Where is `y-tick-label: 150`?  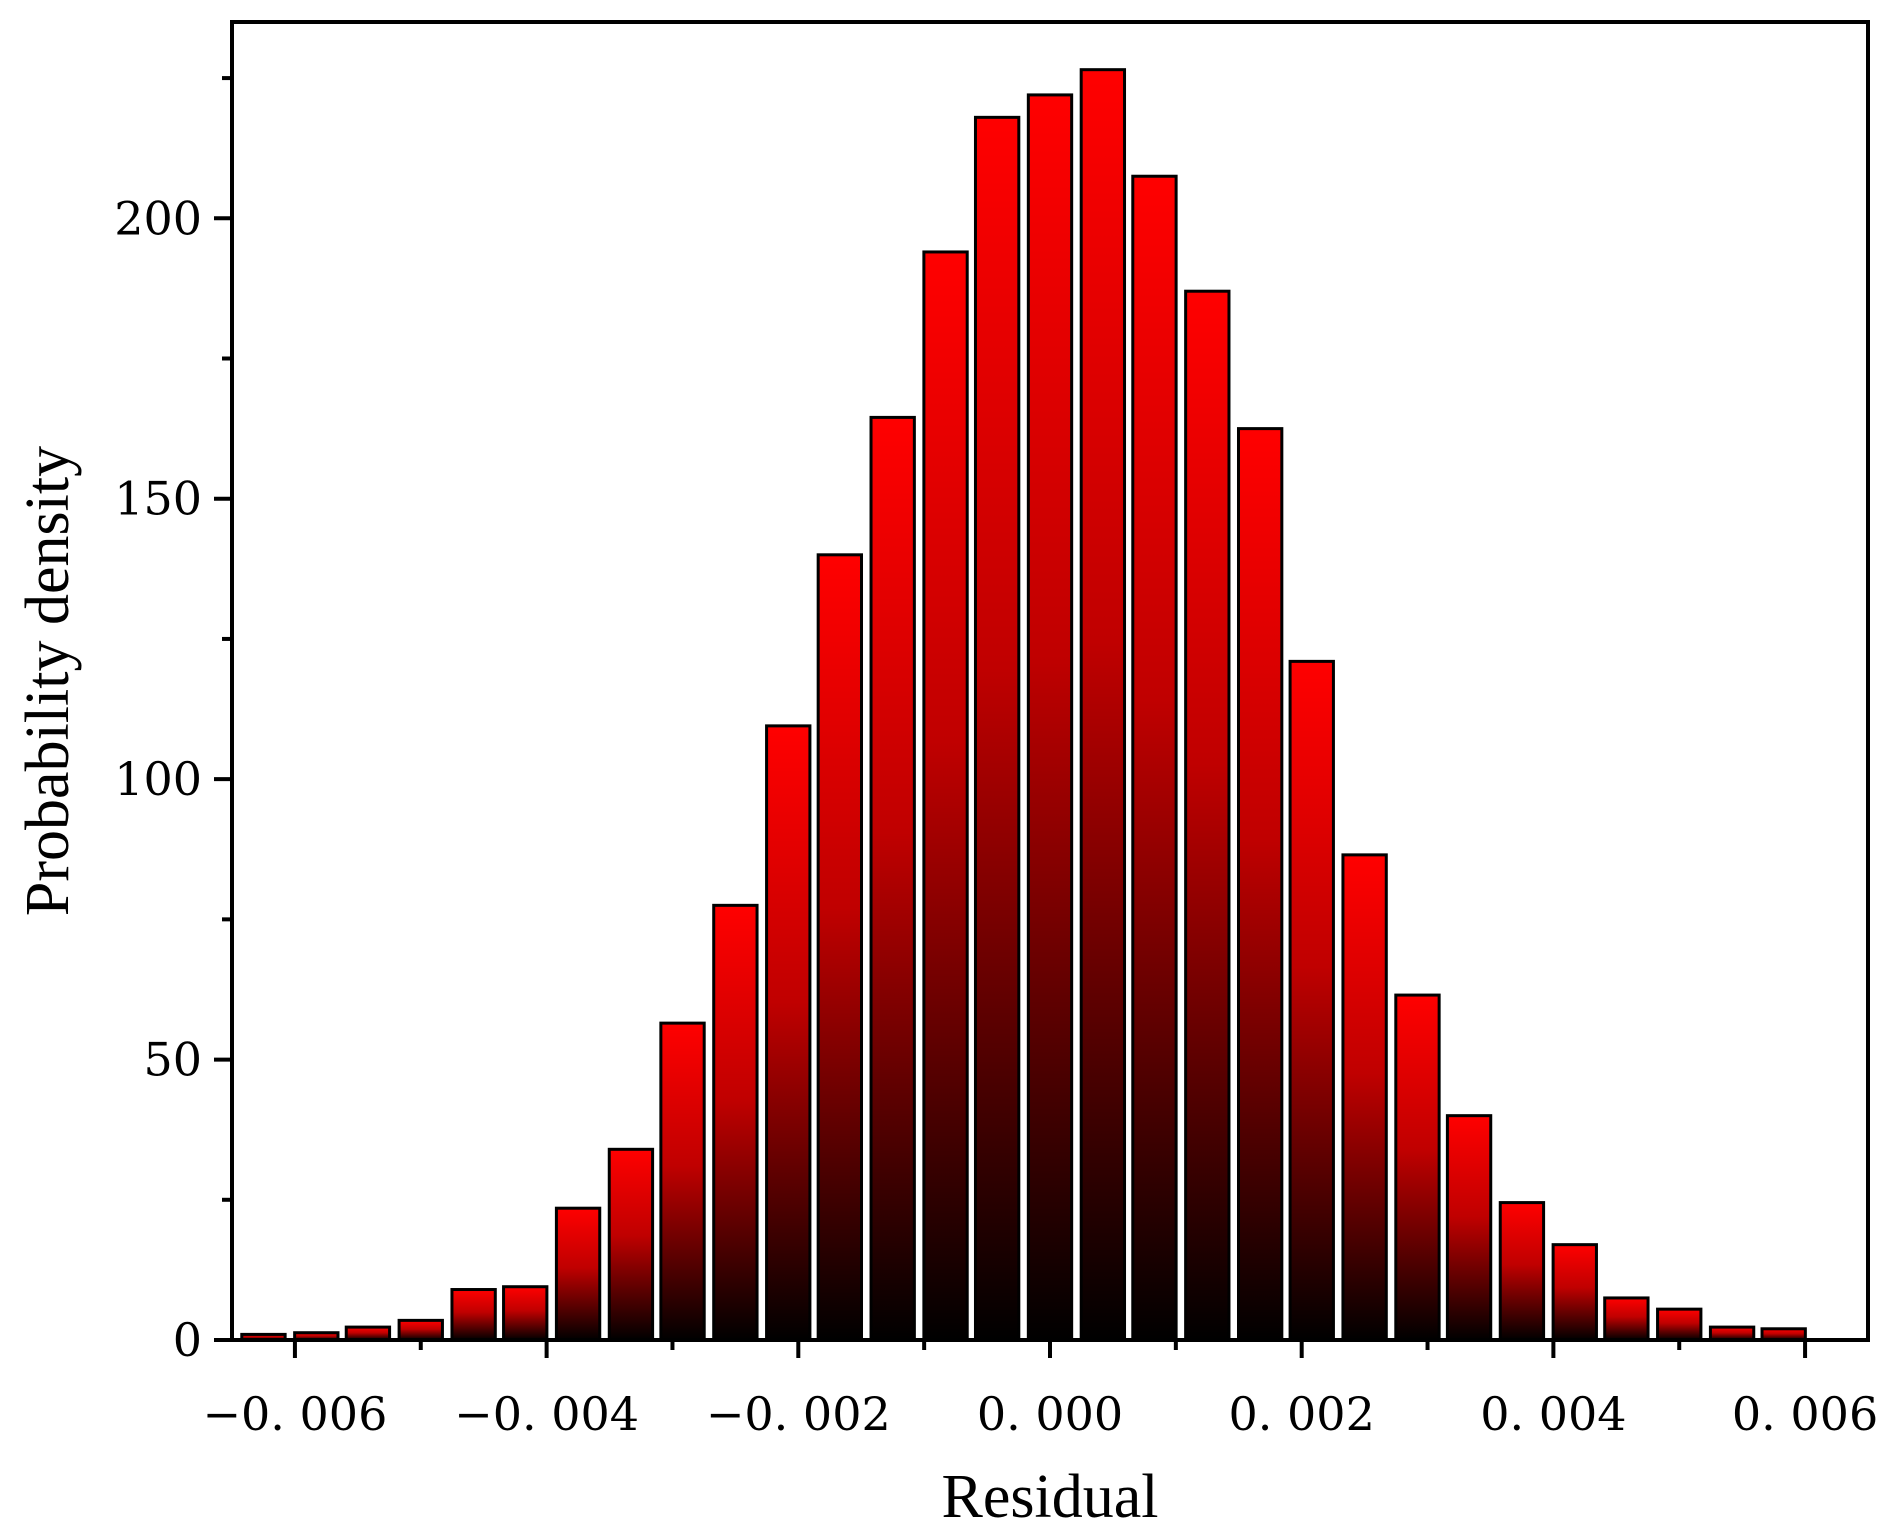 y-tick-label: 150 is located at coordinates (158, 499).